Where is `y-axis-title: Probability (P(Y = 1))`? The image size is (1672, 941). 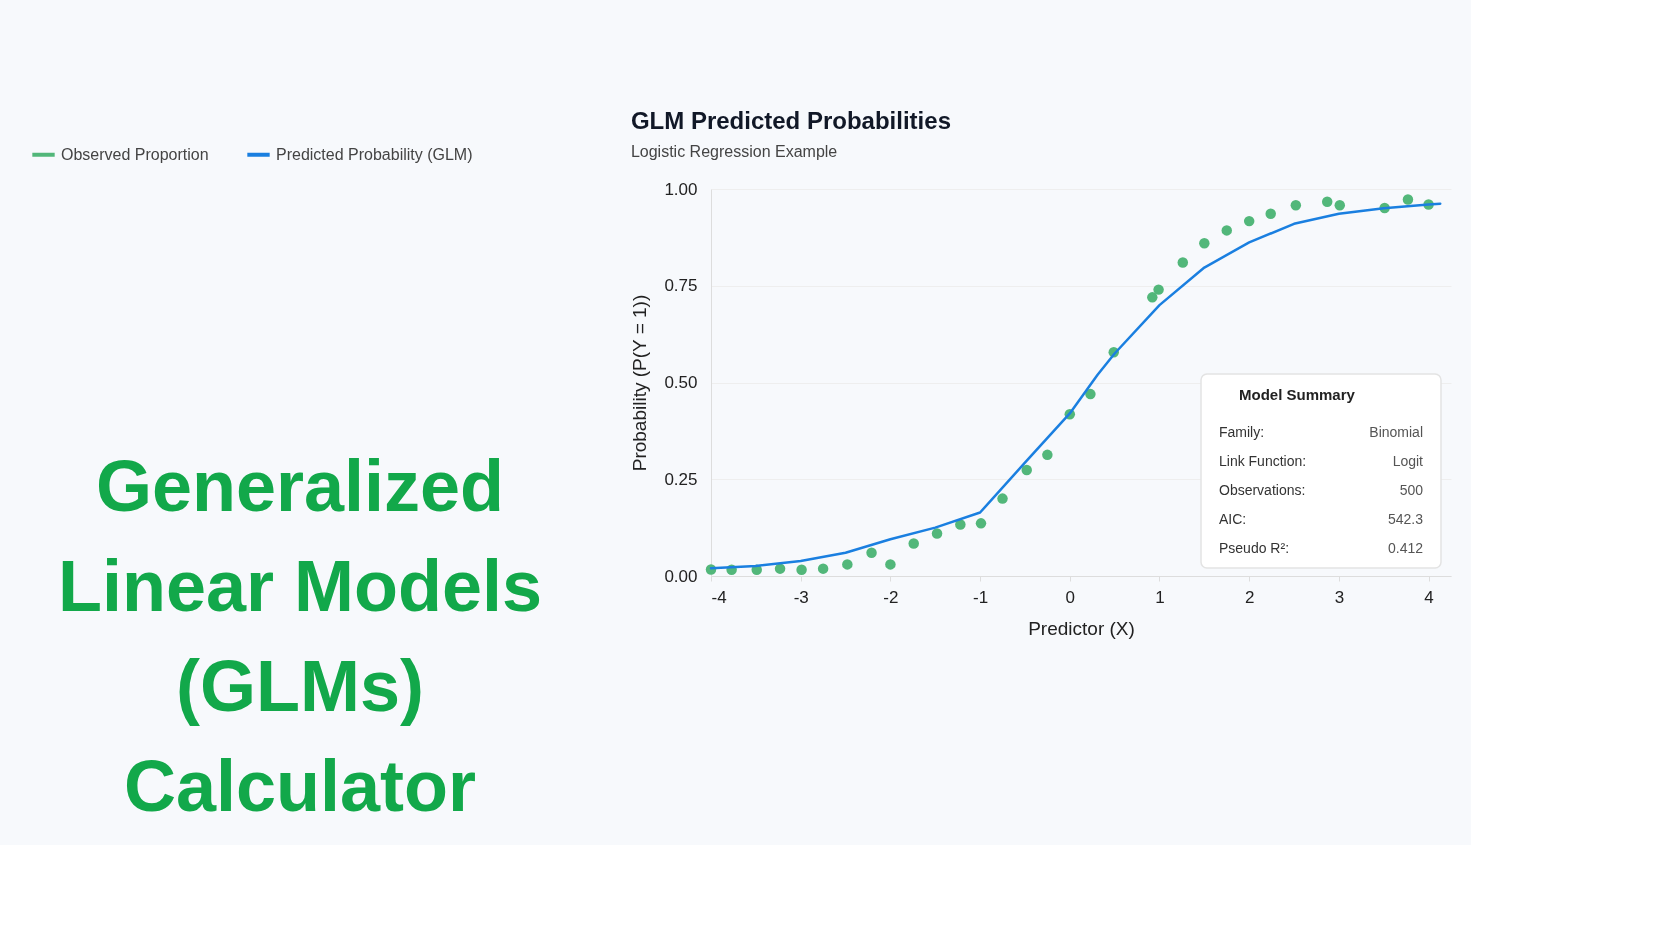 y-axis-title: Probability (P(Y = 1)) is located at coordinates (640, 383).